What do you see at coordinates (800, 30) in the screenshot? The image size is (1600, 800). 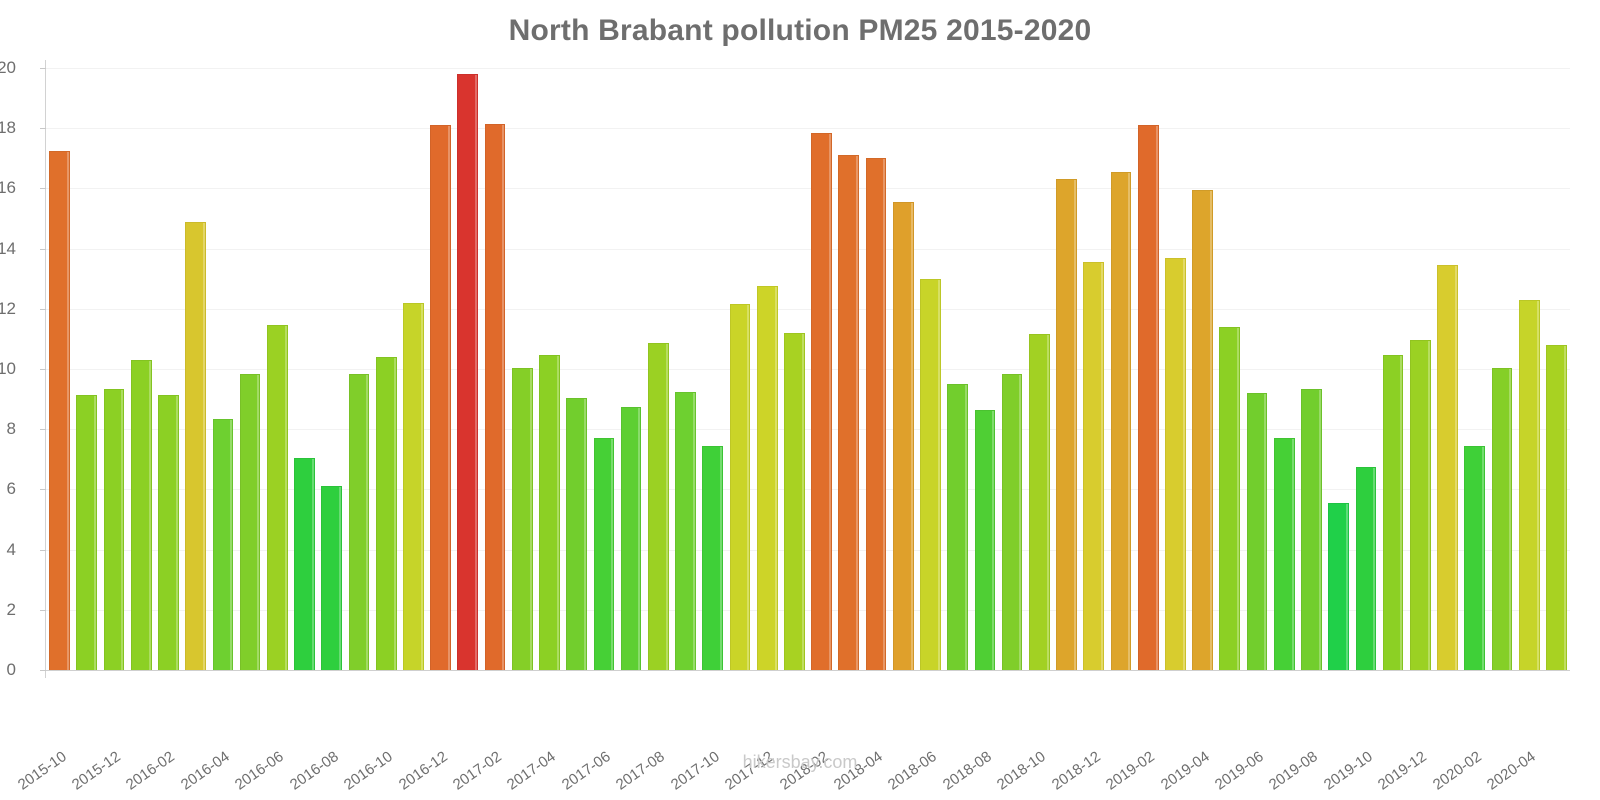 I see `chart-title: North Brabant pollution PM25 2015-2020` at bounding box center [800, 30].